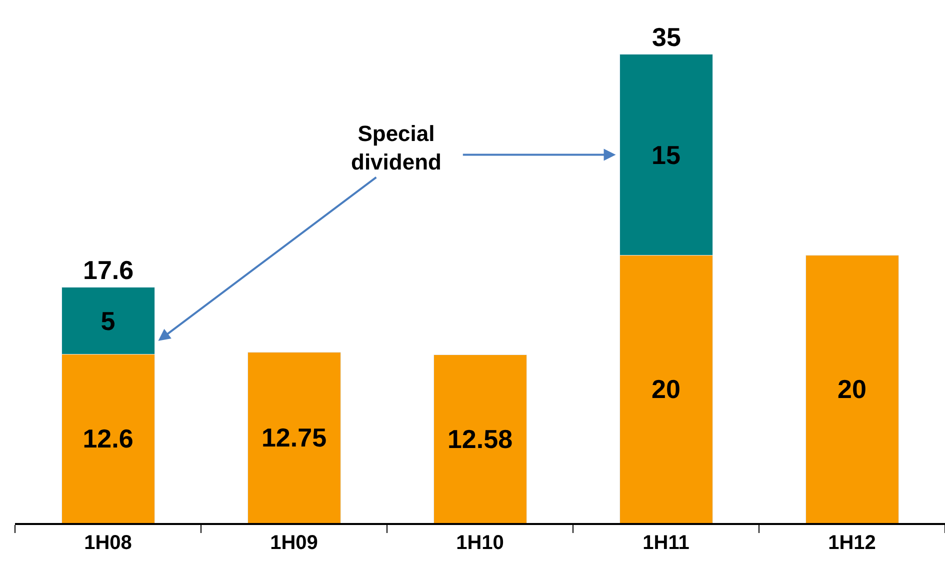  I want to click on total-label: 17.6, so click(108, 270).